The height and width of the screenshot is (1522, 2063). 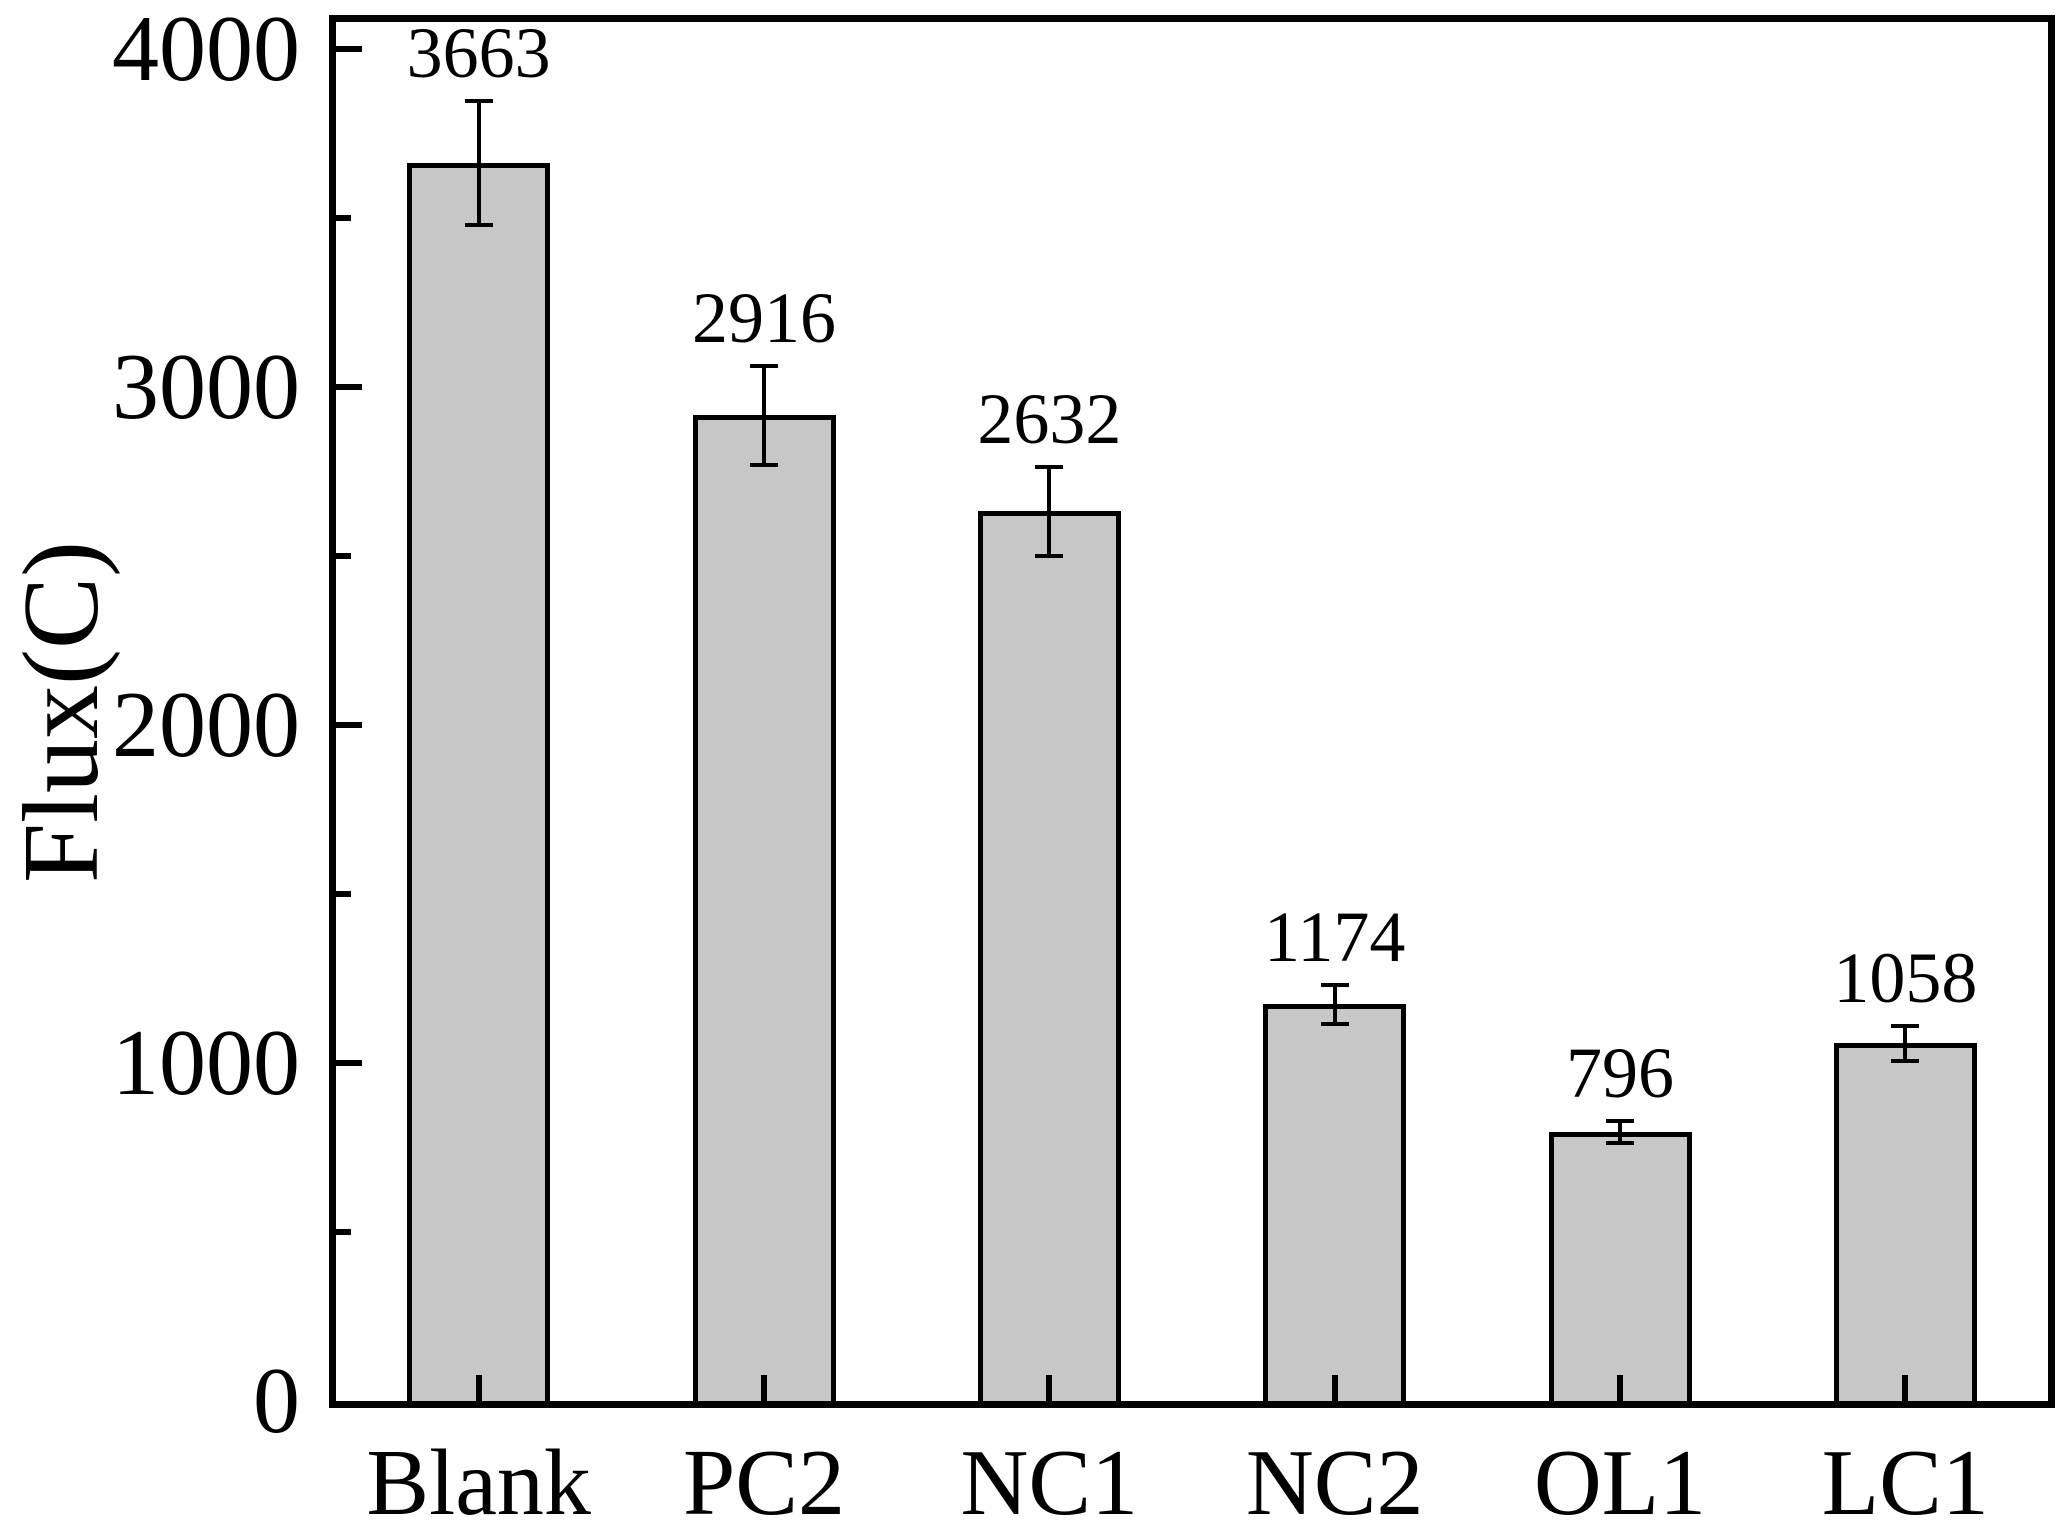 I want to click on x-category-label: Blank, so click(x=478, y=1476).